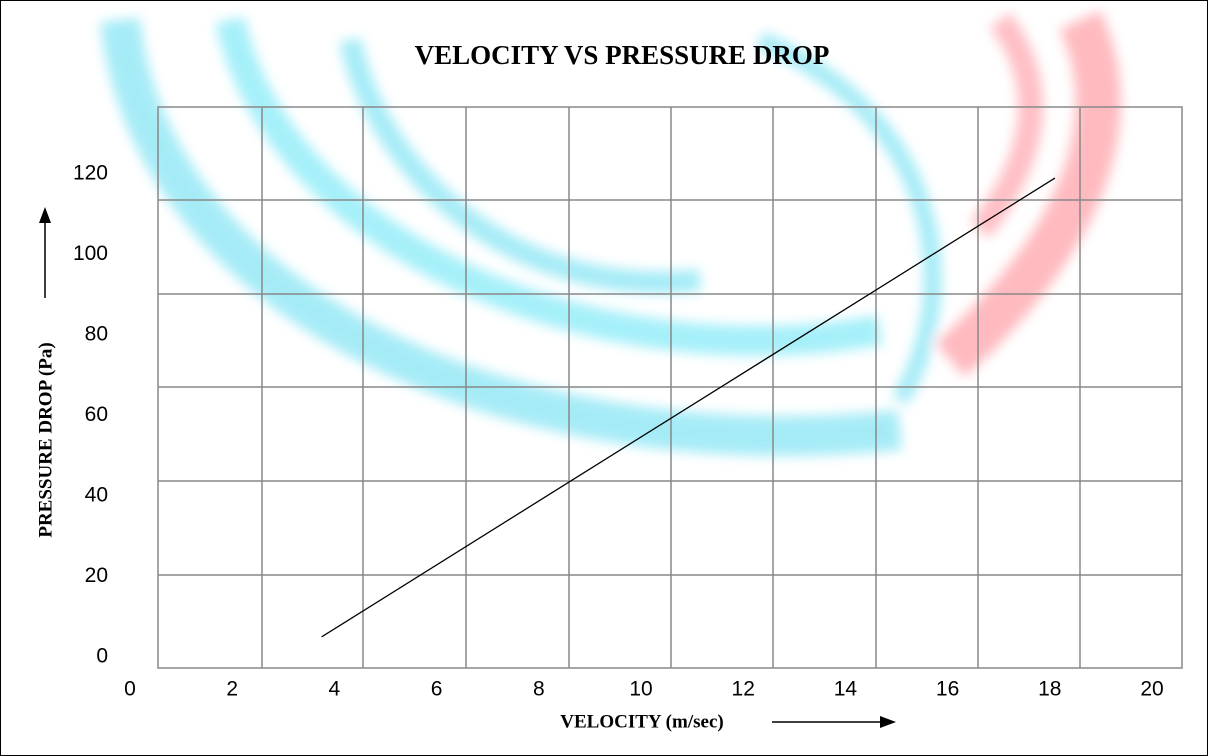 This screenshot has width=1208, height=756. I want to click on y-tick-label: 120, so click(90, 173).